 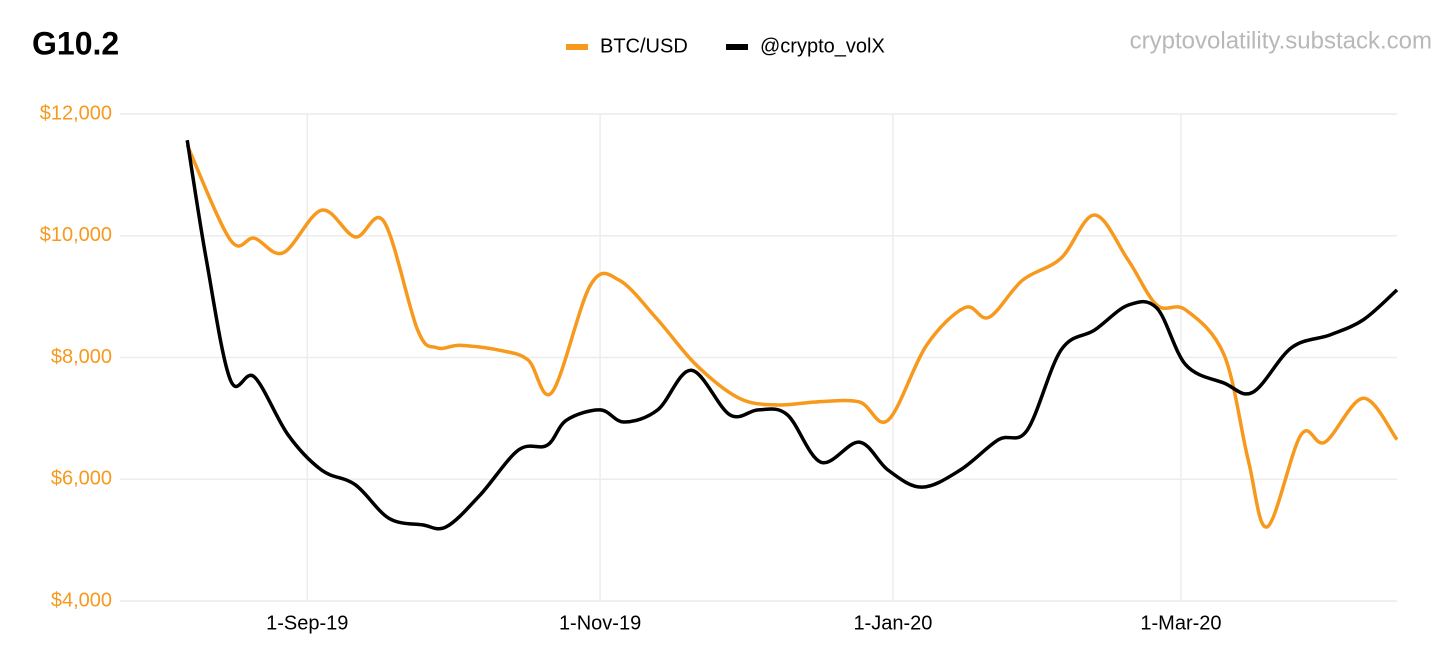 What do you see at coordinates (81, 357) in the screenshot?
I see `y-tick-label: $8,000` at bounding box center [81, 357].